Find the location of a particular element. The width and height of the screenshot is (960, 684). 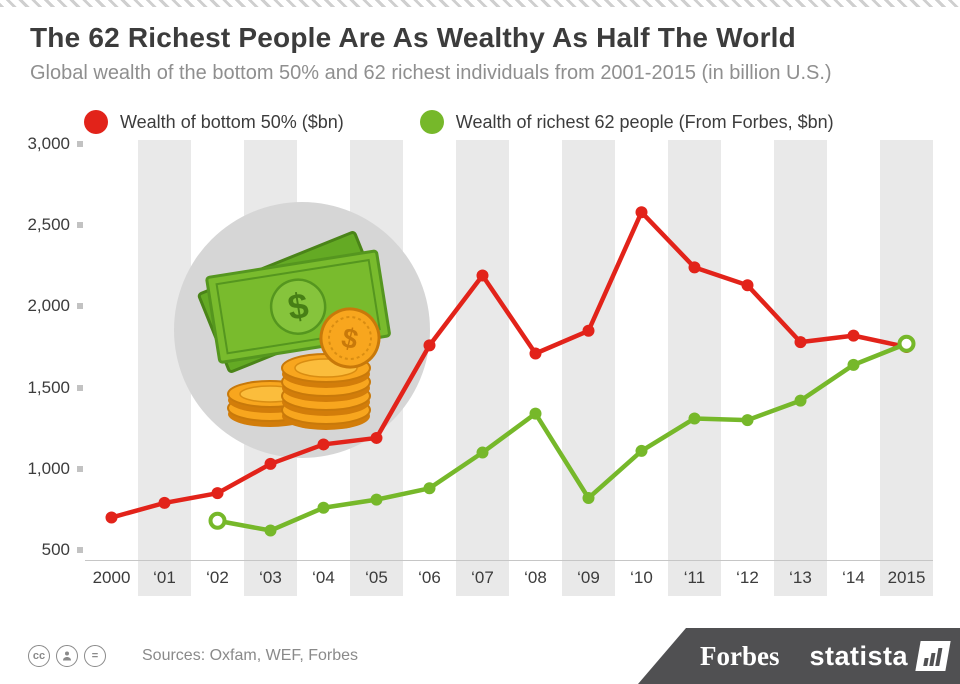

legend-label-bottom50: Wealth of bottom 50% ($bn) is located at coordinates (232, 121).